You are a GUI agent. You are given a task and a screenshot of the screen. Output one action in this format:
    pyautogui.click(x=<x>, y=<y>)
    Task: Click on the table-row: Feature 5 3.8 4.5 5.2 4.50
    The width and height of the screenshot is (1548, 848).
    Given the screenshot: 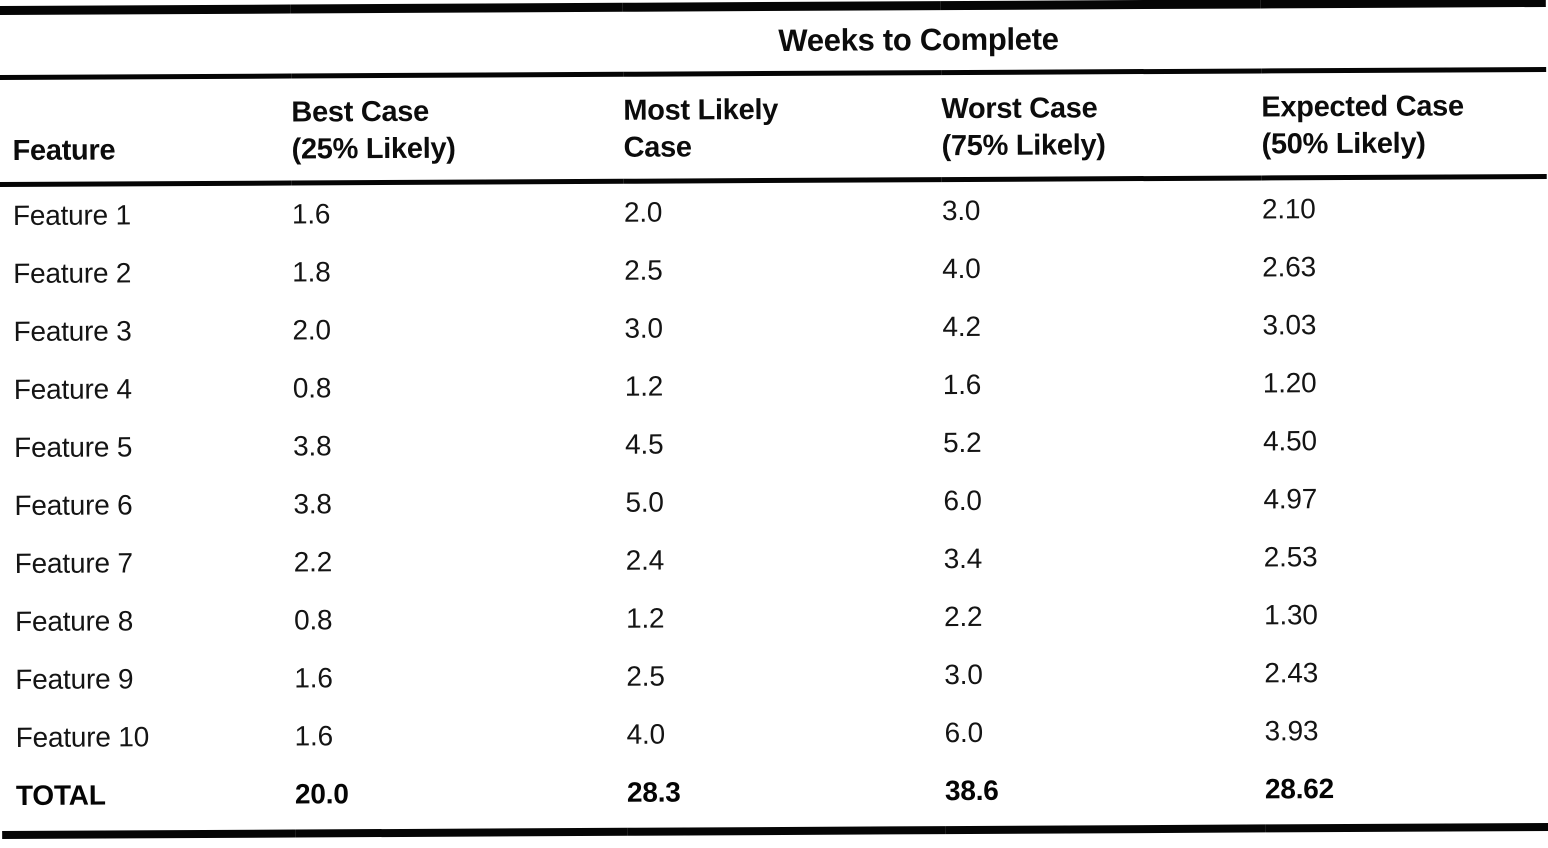 What is the action you would take?
    pyautogui.click(x=774, y=444)
    